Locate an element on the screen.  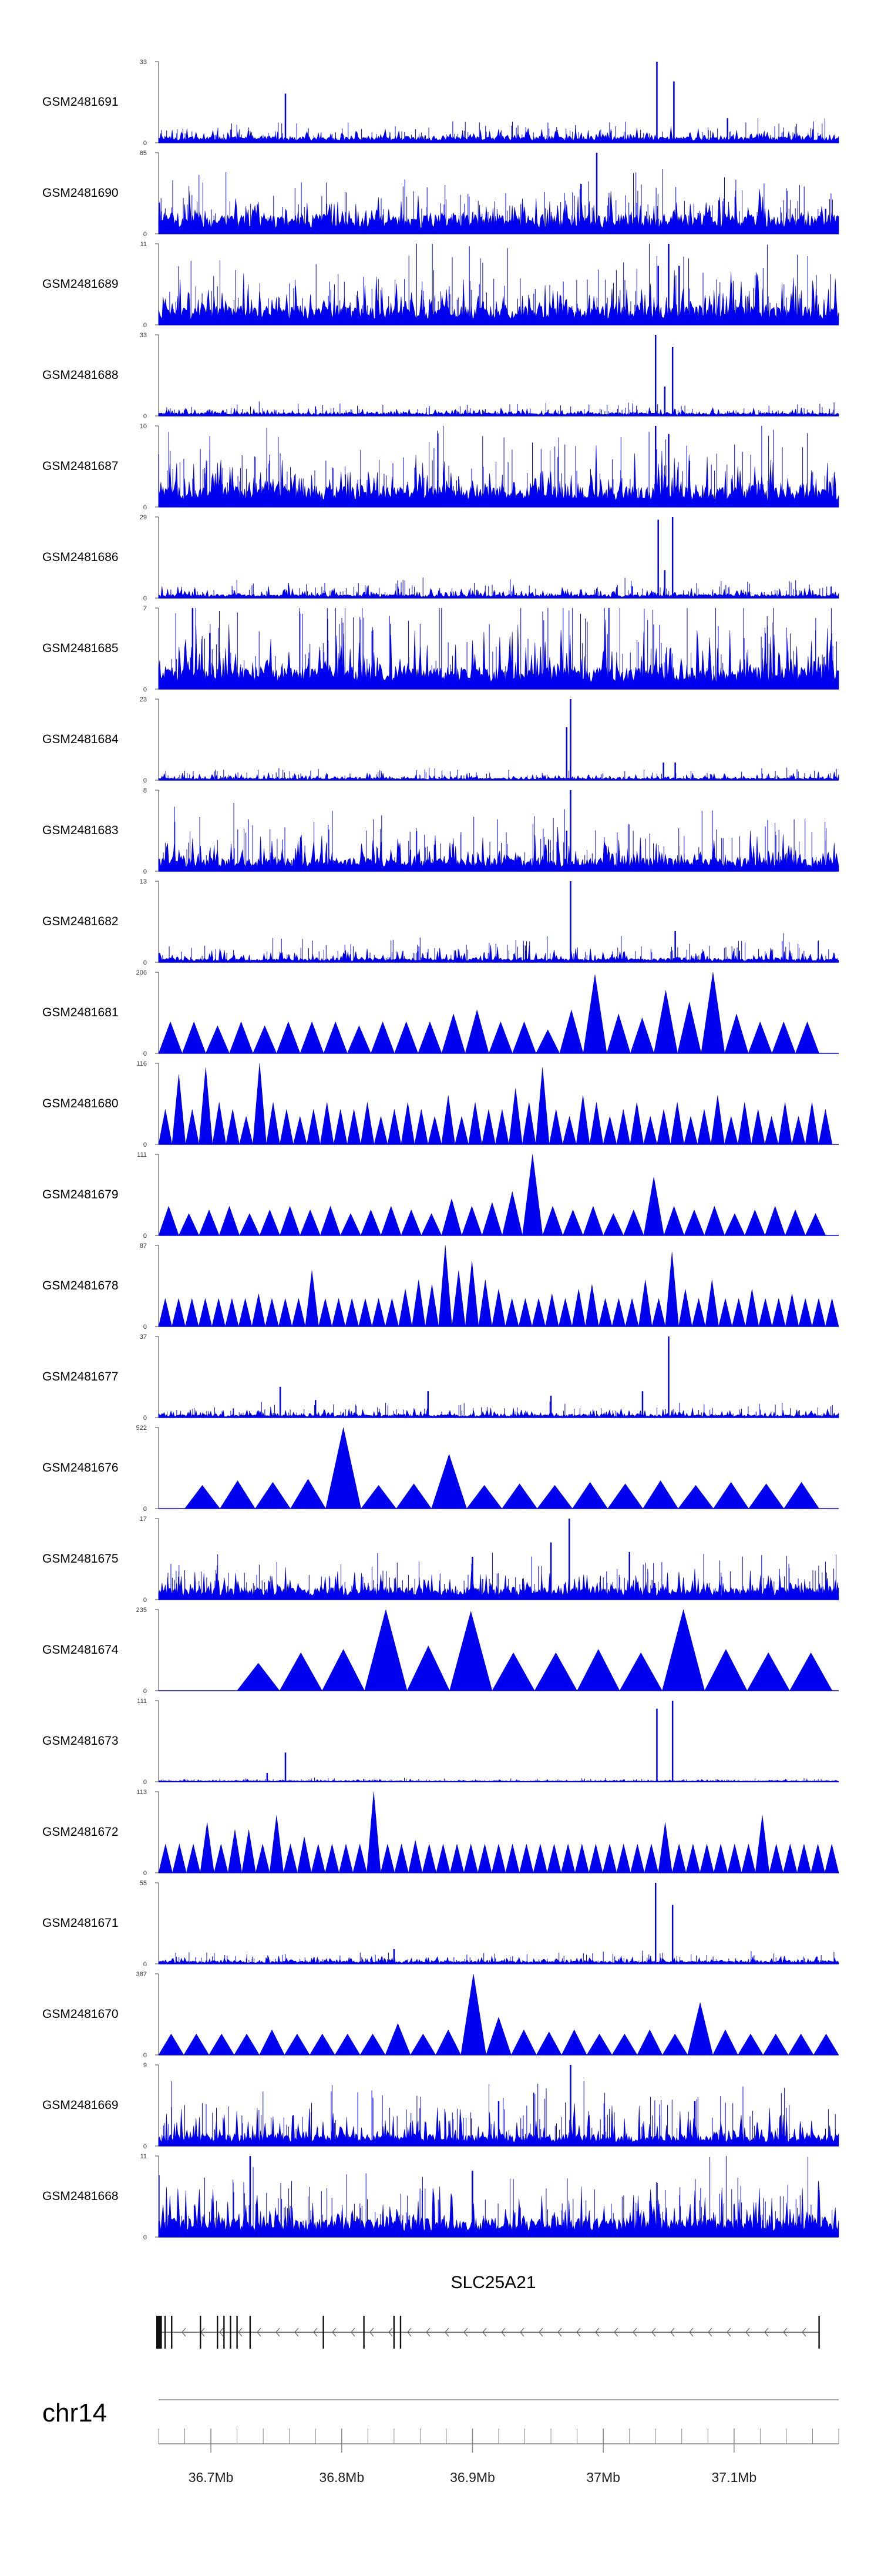
track-label: GSM2481683 is located at coordinates (80, 831).